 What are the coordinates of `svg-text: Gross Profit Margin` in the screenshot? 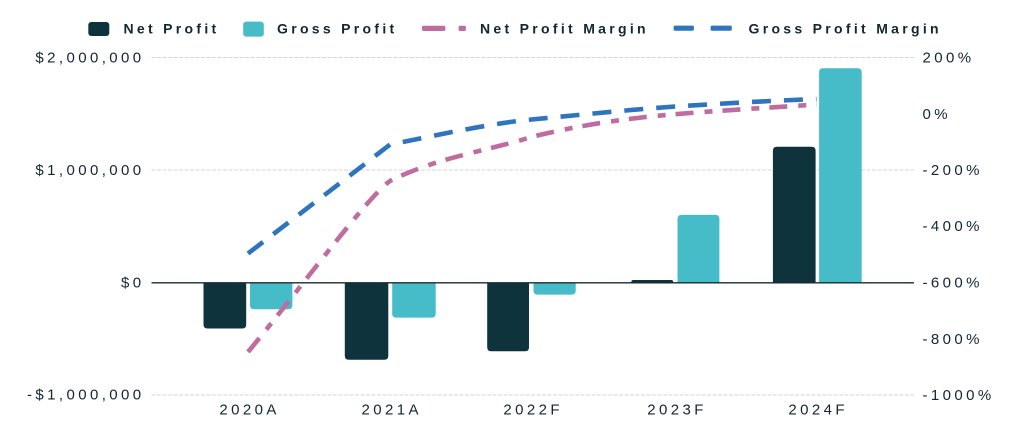 It's located at (845, 29).